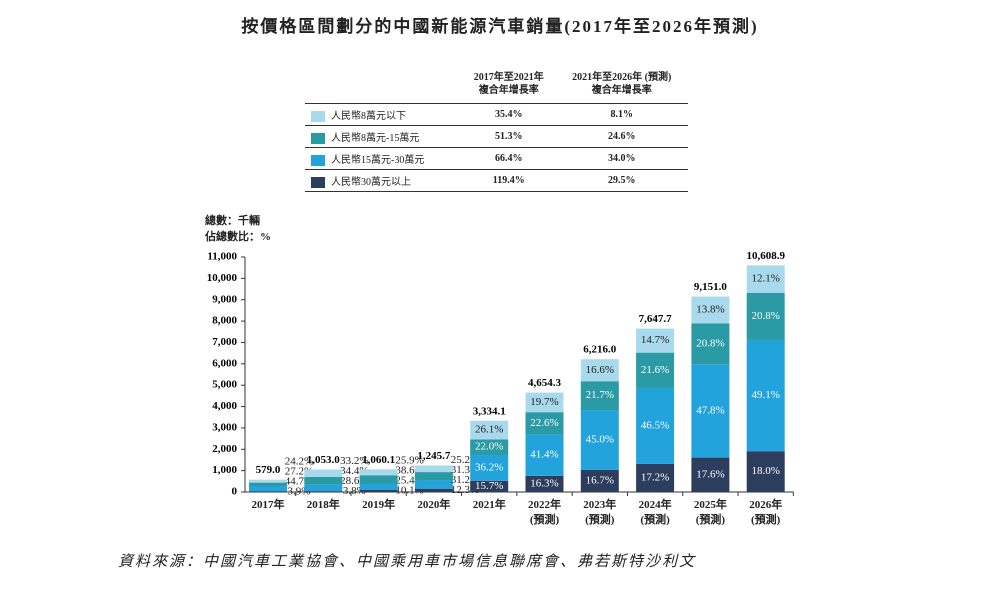 The width and height of the screenshot is (1000, 593). What do you see at coordinates (235, 492) in the screenshot?
I see `y-tick-label: 0` at bounding box center [235, 492].